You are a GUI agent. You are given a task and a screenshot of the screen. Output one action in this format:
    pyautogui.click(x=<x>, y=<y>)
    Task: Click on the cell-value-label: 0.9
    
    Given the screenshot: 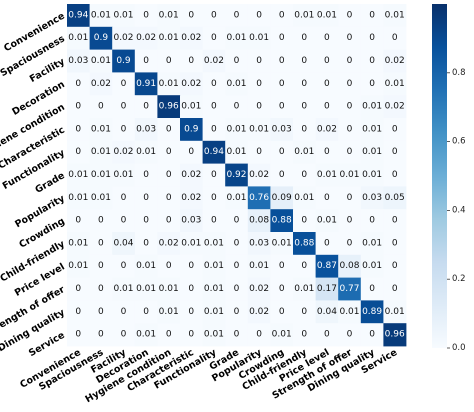 What is the action you would take?
    pyautogui.click(x=191, y=129)
    